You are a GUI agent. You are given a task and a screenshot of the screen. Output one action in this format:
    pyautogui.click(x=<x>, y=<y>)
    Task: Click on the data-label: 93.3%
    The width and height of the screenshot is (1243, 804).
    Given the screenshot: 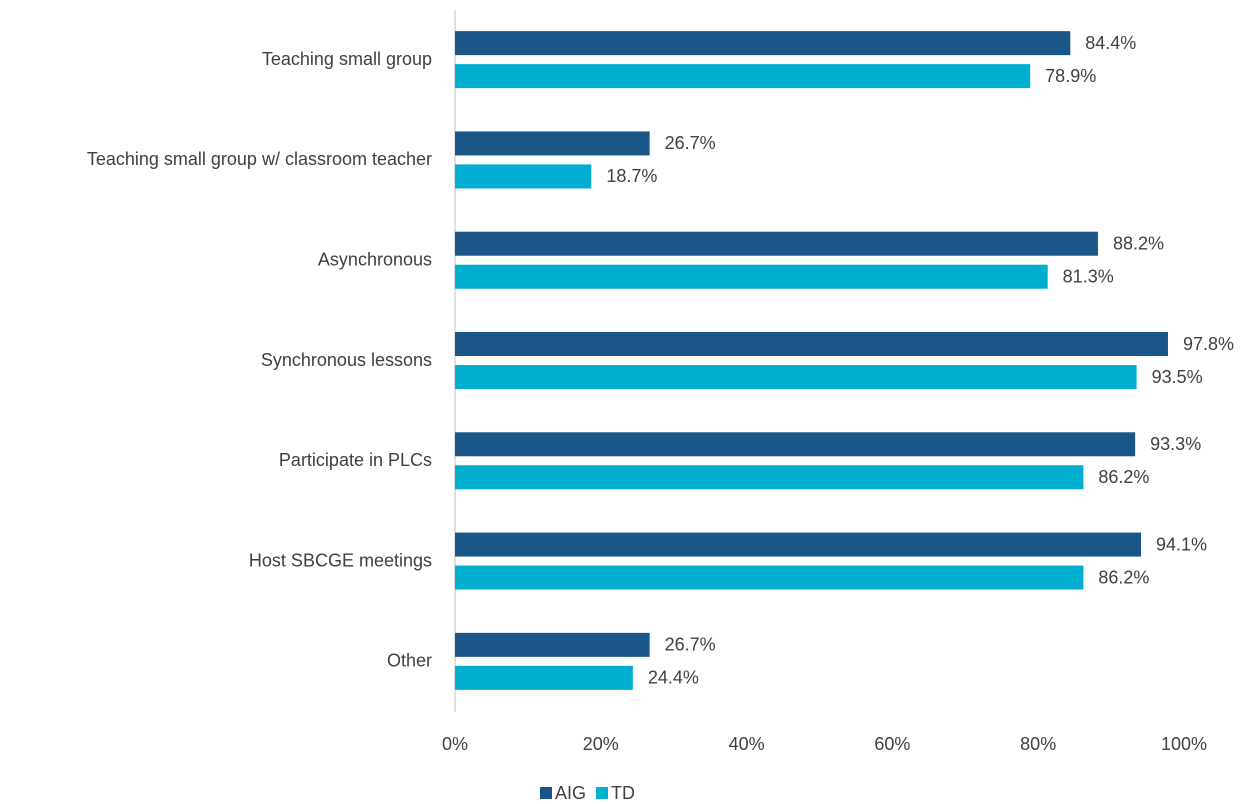 What is the action you would take?
    pyautogui.click(x=1175, y=444)
    